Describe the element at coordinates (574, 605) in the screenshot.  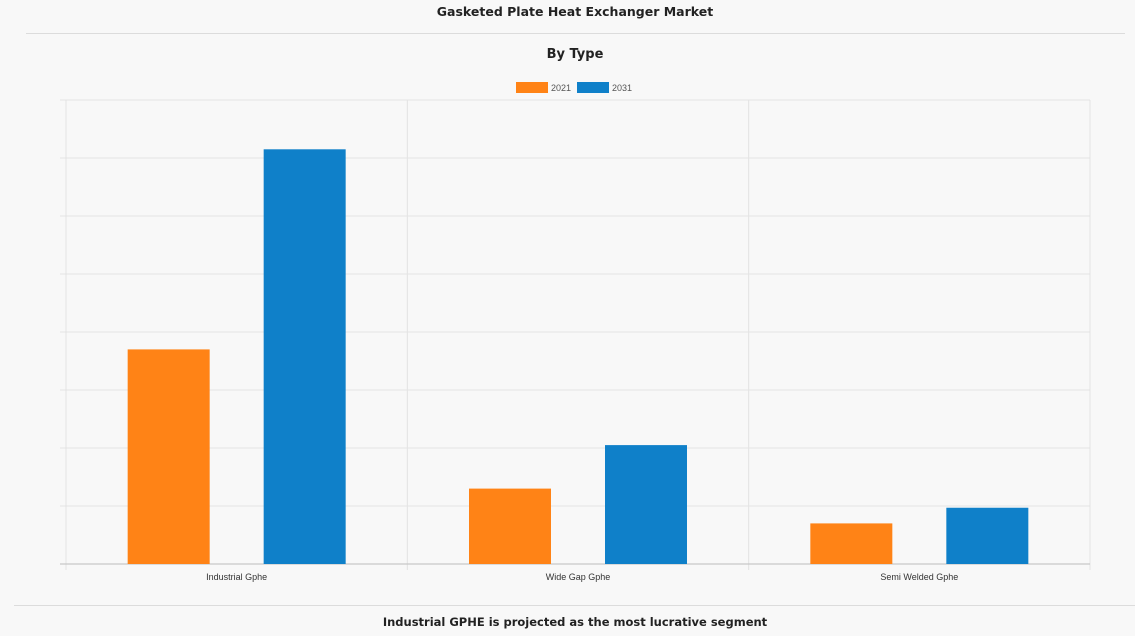
I see `footer-divider` at that location.